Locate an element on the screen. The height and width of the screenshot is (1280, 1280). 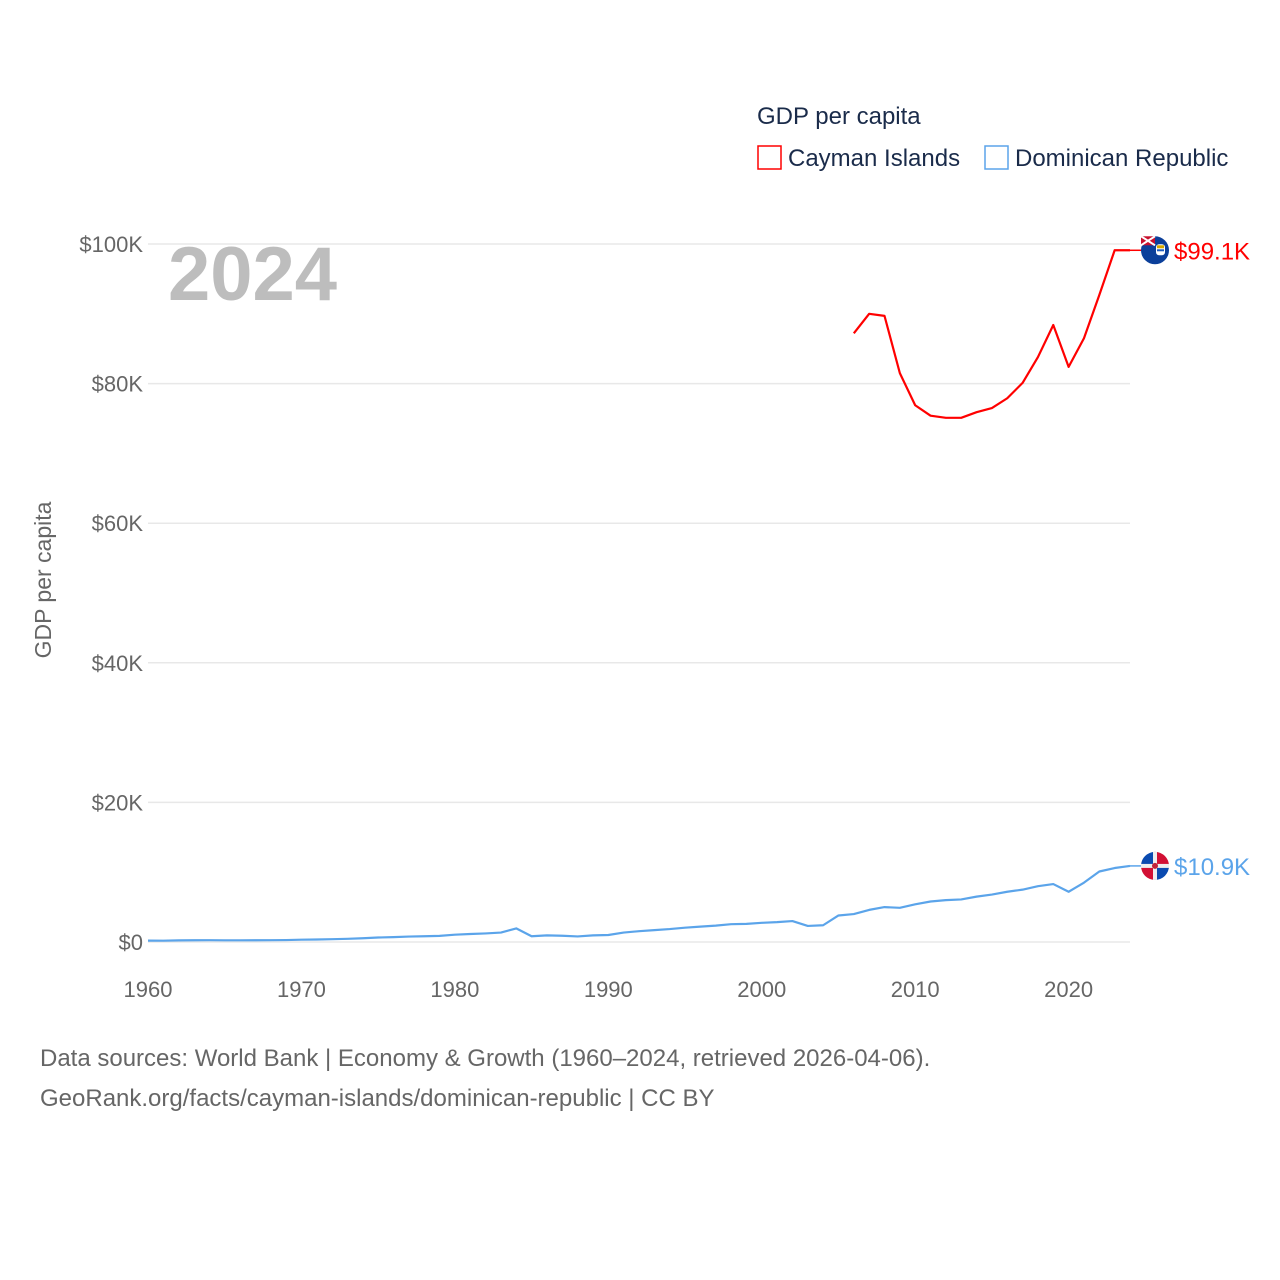
x-tick-label: 1980 is located at coordinates (454, 989).